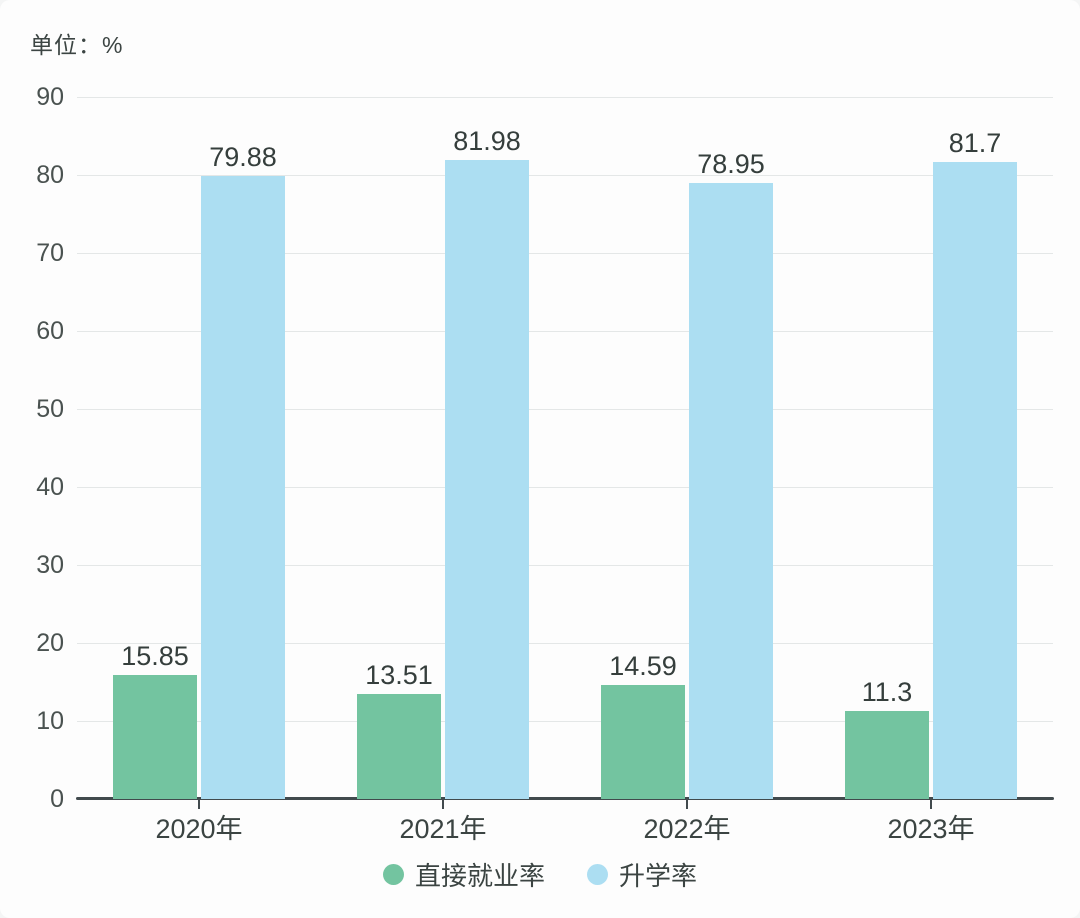 The image size is (1080, 918). What do you see at coordinates (399, 746) in the screenshot?
I see `bar-直接就业率-2021年` at bounding box center [399, 746].